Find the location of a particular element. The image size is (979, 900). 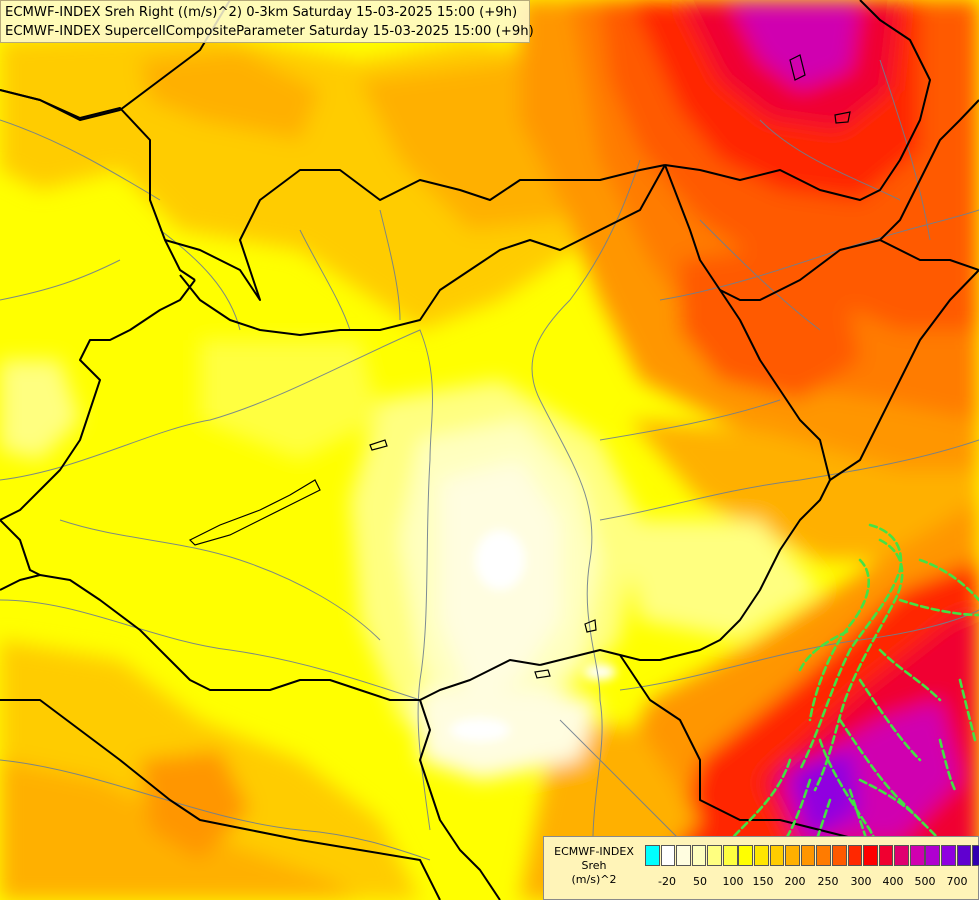

legend-ticks: -20 50 100 150 200 250 300 400 500 700 is located at coordinates (810, 882).